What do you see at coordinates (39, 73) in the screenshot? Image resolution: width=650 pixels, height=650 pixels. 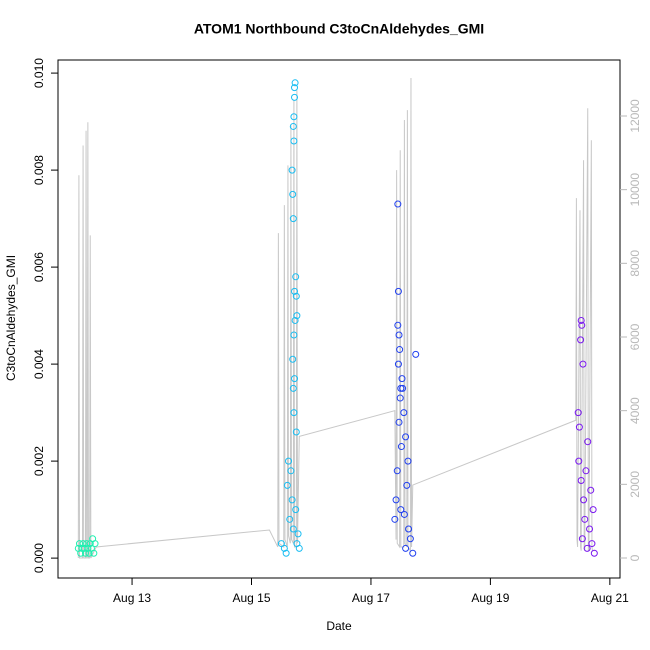 I see `y-tick-label: 0.010` at bounding box center [39, 73].